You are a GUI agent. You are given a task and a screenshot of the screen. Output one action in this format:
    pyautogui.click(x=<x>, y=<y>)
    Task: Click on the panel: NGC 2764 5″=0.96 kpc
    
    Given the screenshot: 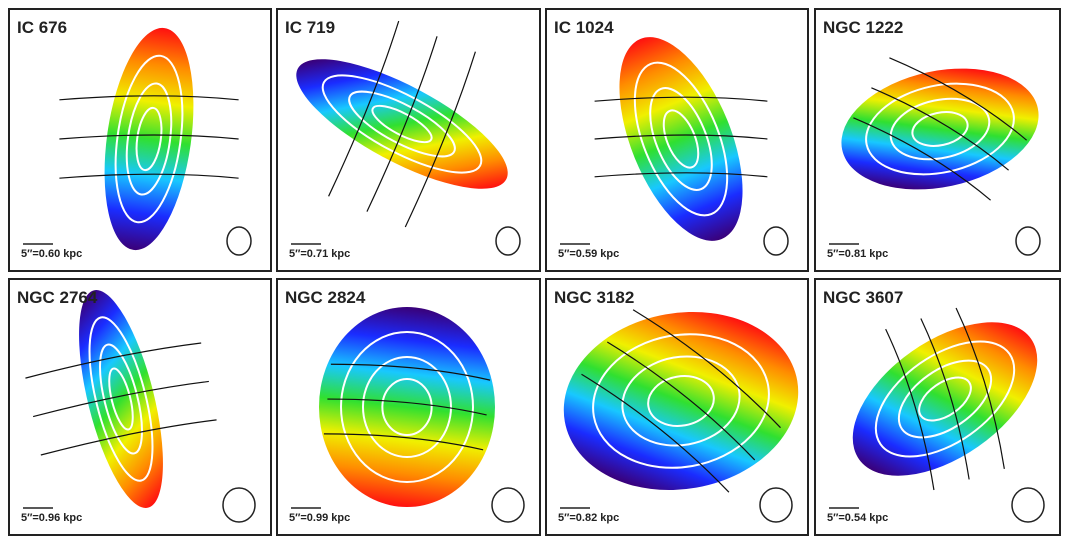 What is the action you would take?
    pyautogui.click(x=140, y=407)
    